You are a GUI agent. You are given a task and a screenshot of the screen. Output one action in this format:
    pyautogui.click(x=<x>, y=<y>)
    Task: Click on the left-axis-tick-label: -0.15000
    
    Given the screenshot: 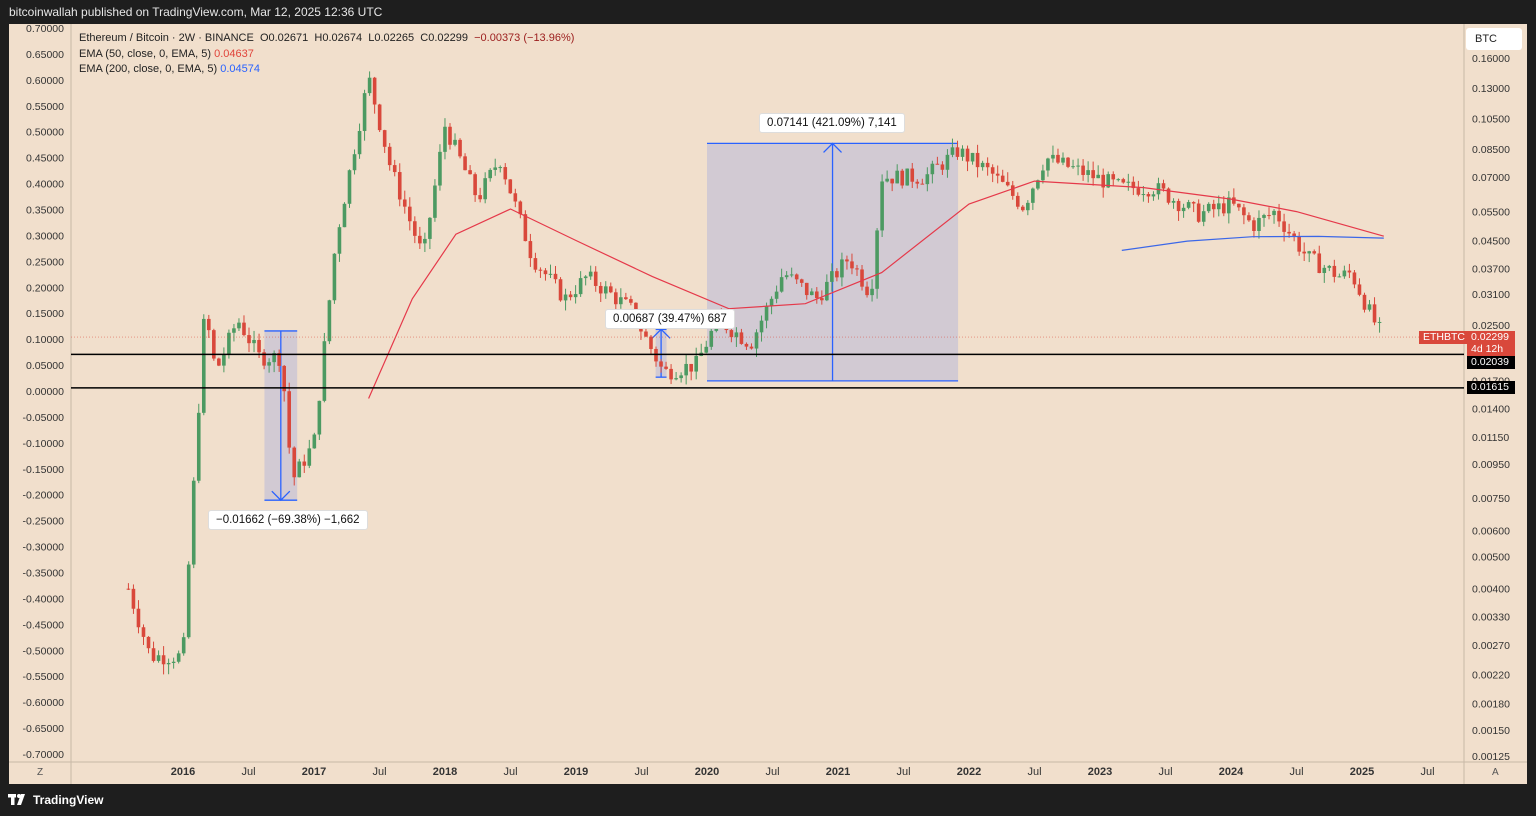 What is the action you would take?
    pyautogui.click(x=44, y=470)
    